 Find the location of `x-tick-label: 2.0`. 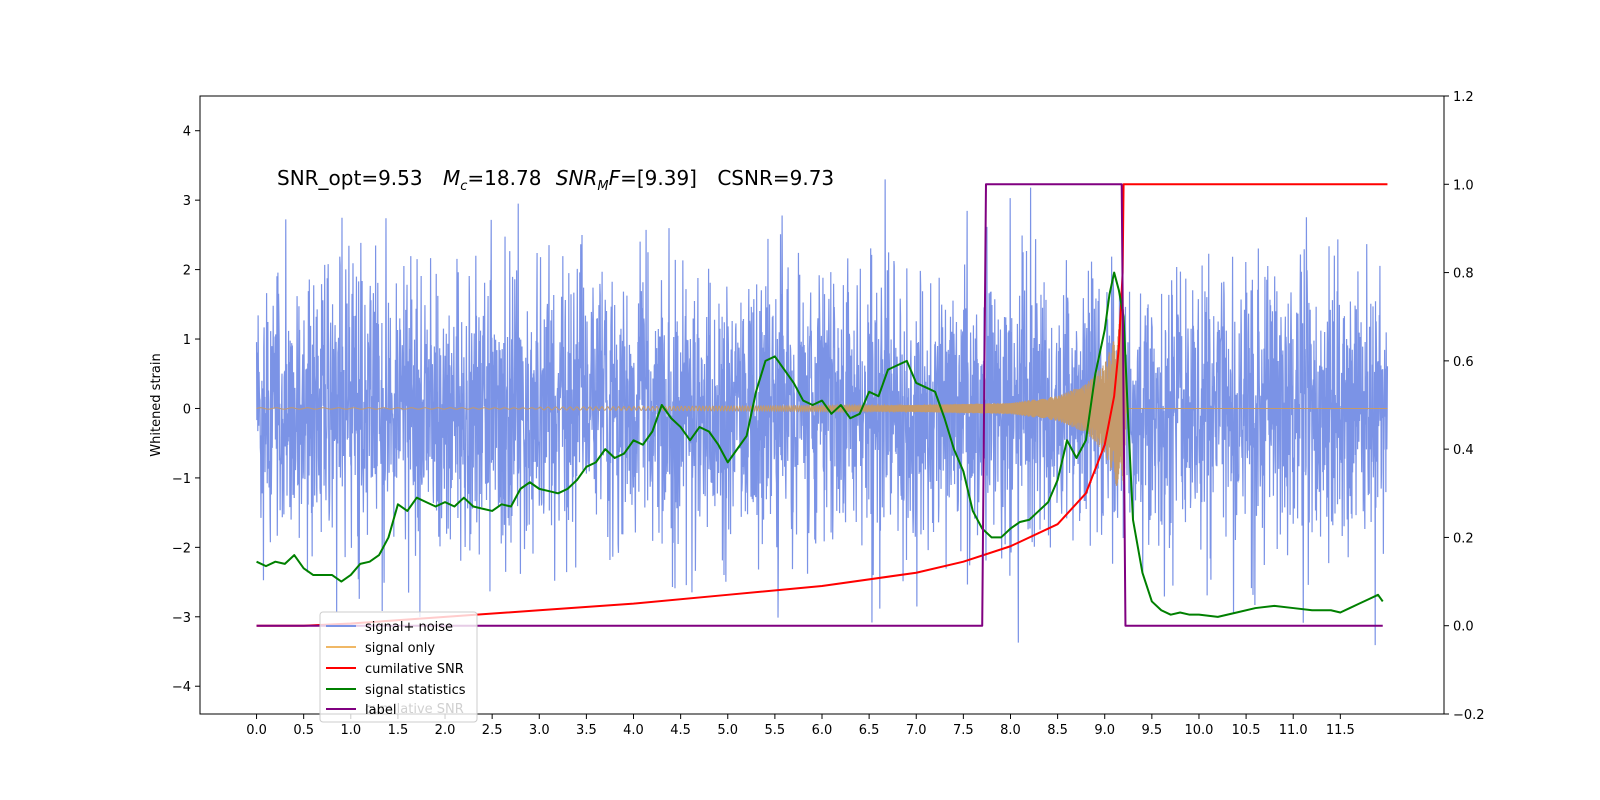

x-tick-label: 2.0 is located at coordinates (445, 730).